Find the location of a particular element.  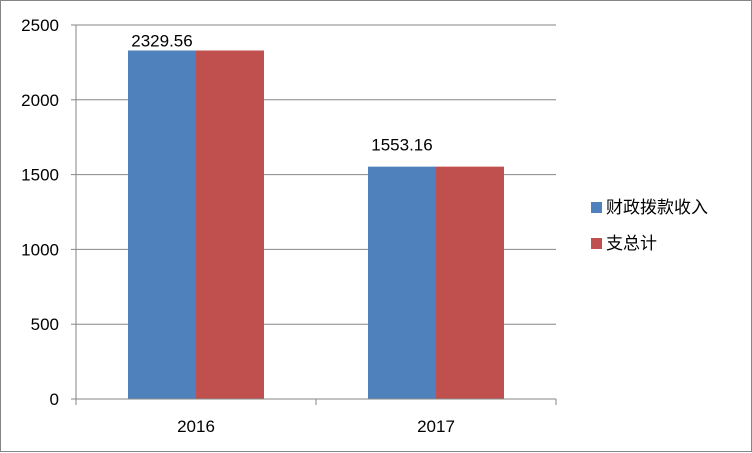

y-tick-label-1000: 1000 is located at coordinates (40, 249).